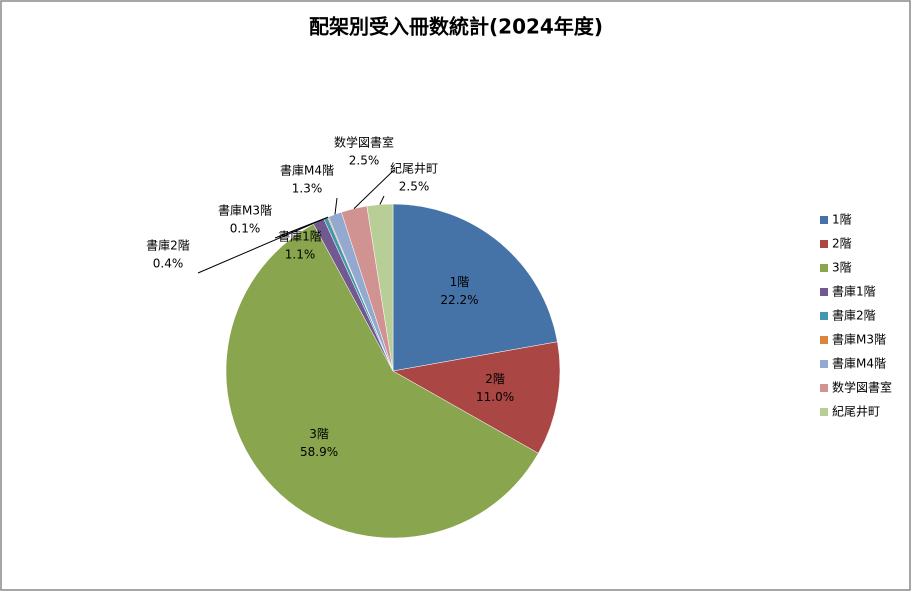  I want to click on data-label-name: 書庫2階, so click(168, 245).